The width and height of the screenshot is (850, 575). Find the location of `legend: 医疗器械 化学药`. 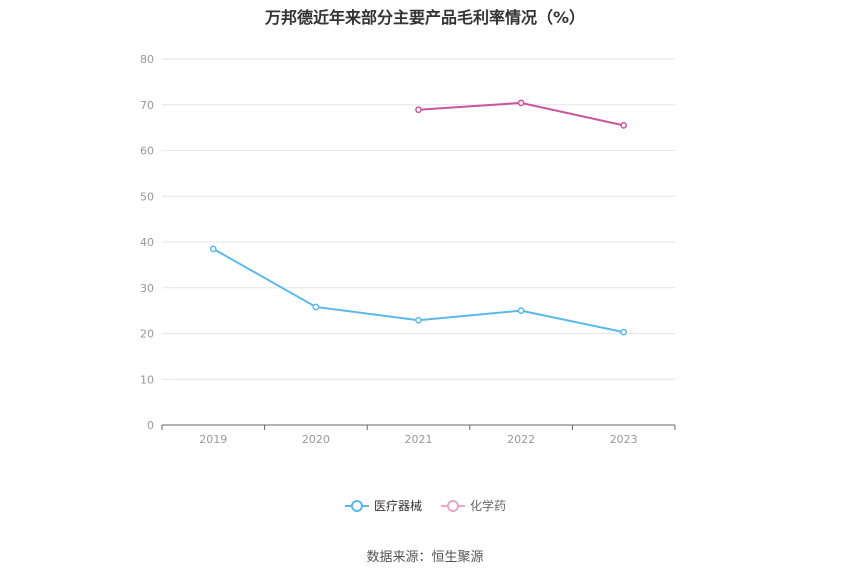

legend: 医疗器械 化学药 is located at coordinates (425, 505).